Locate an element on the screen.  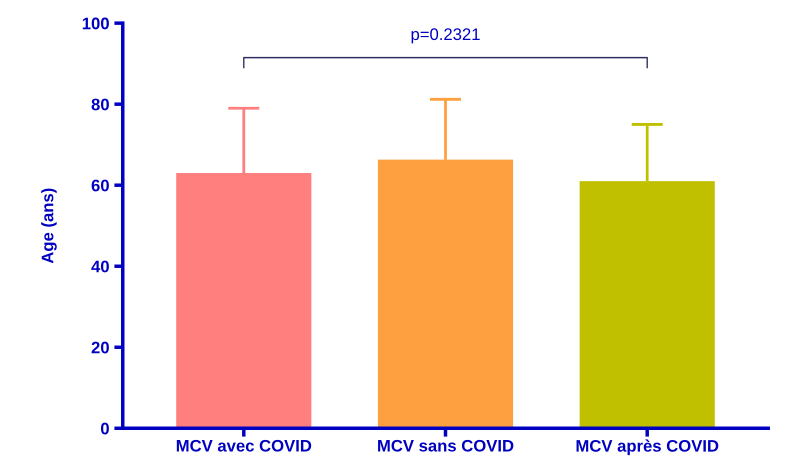
x-tick-label: MCV avec COVID is located at coordinates (244, 446).